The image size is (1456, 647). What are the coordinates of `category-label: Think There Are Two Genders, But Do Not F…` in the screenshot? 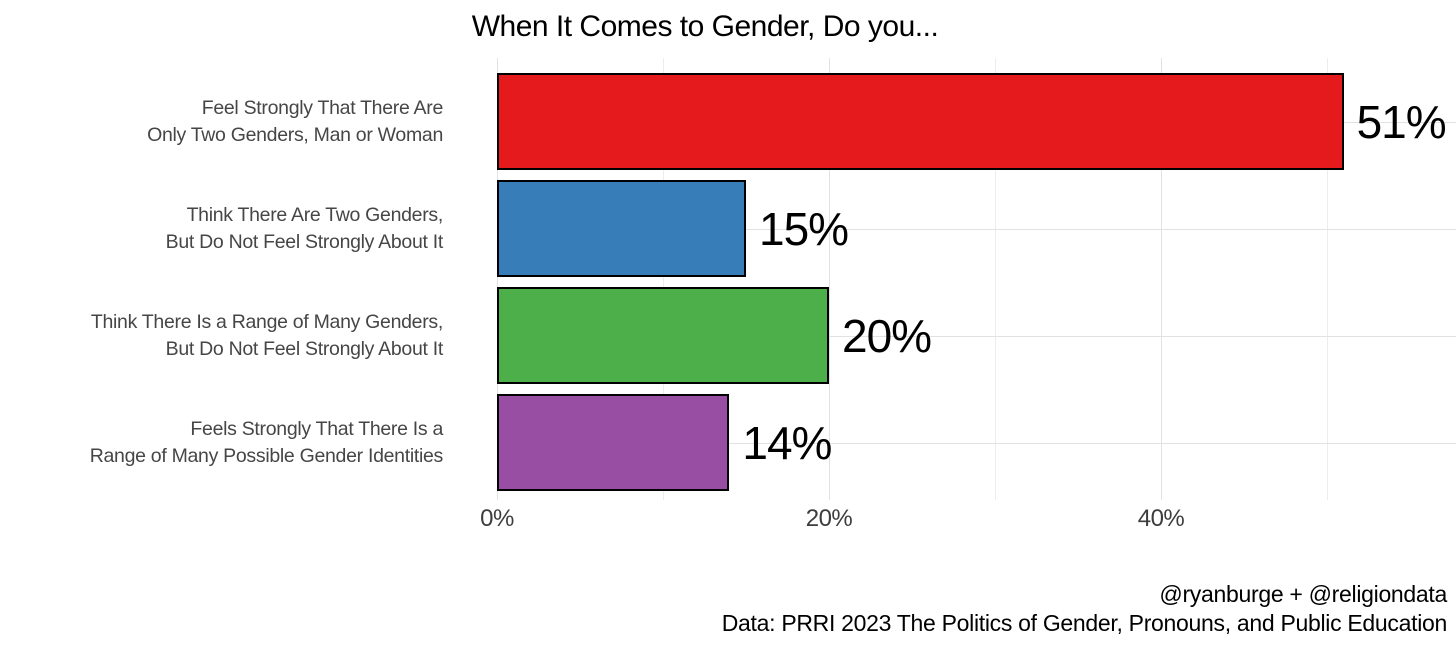 It's located at (222, 229).